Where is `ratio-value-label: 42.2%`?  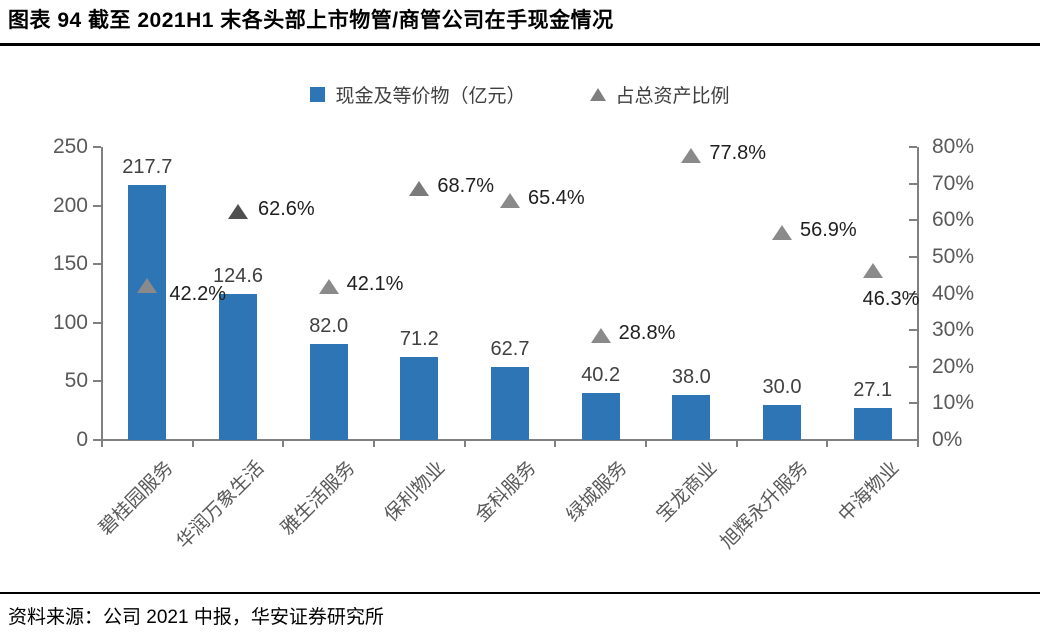 ratio-value-label: 42.2% is located at coordinates (198, 294).